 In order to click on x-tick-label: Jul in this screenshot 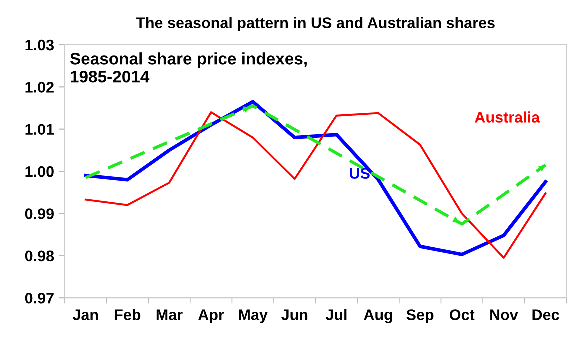, I will do `click(336, 314)`.